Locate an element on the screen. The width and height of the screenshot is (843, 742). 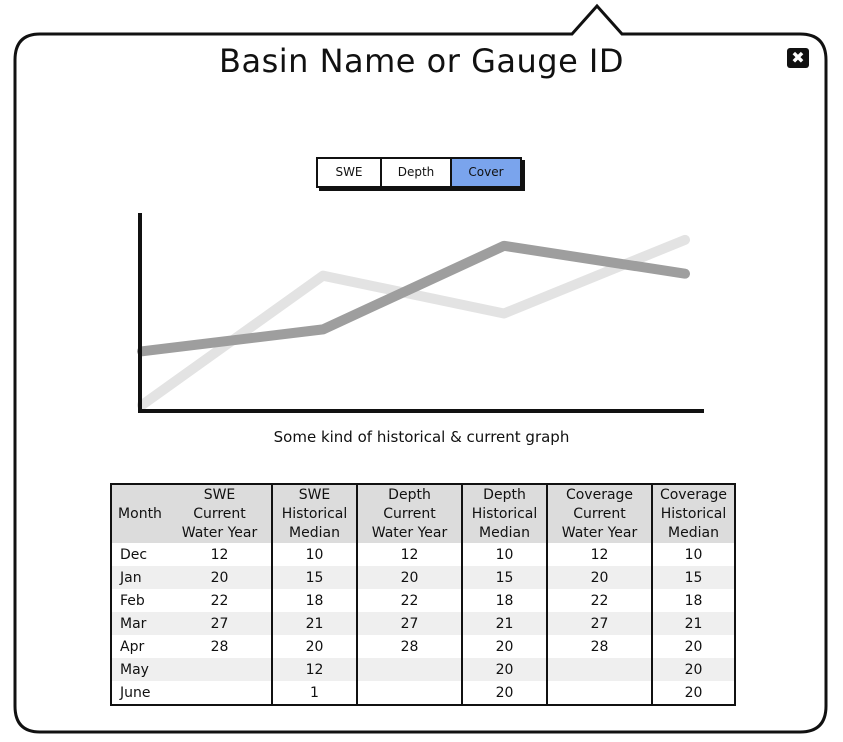
month-cell: Apr is located at coordinates (132, 646).